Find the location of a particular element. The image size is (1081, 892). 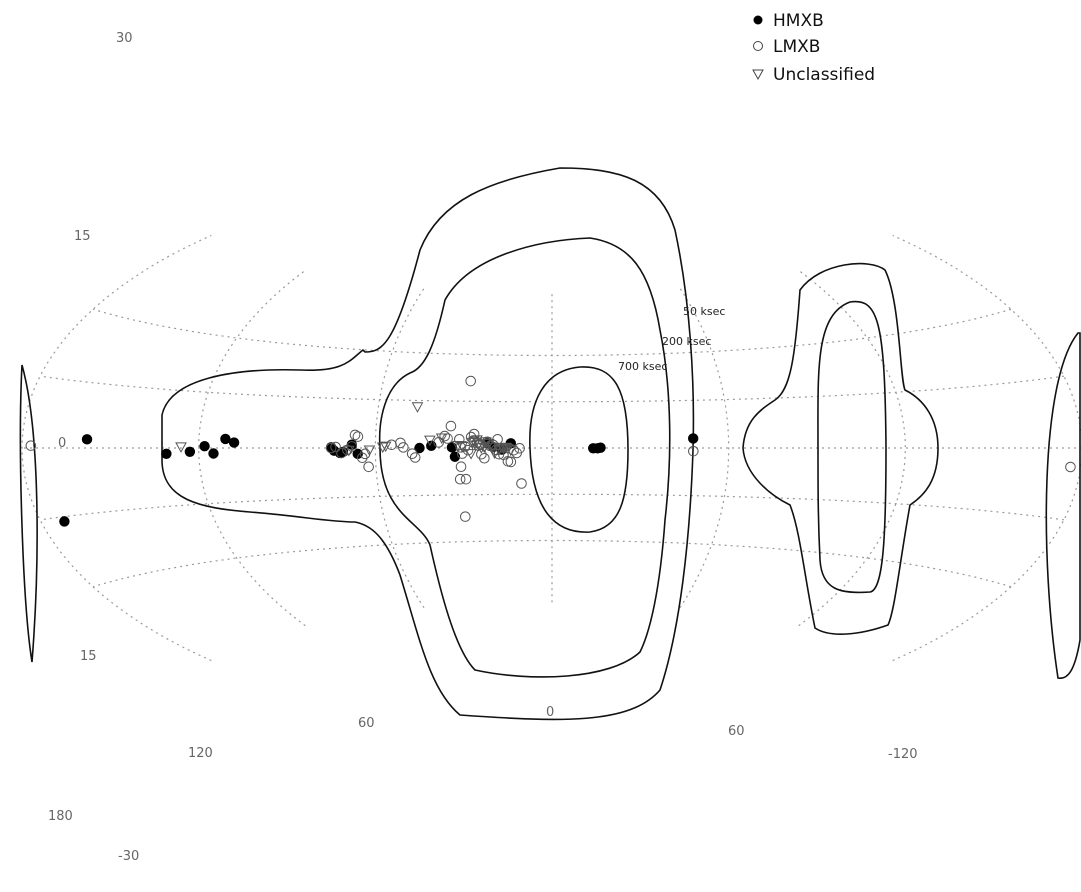

lat-tick-label: 30 is located at coordinates (124, 38).